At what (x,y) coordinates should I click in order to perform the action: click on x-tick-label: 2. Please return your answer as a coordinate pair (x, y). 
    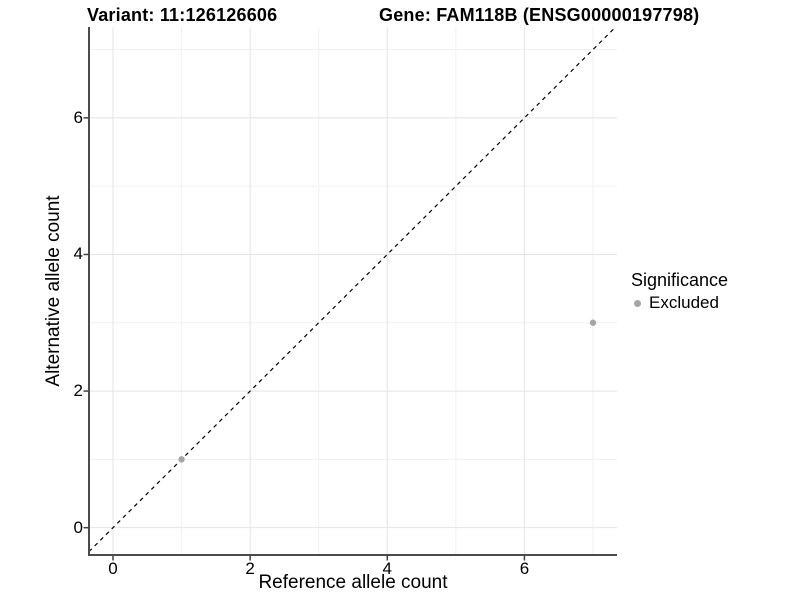
    Looking at the image, I should click on (250, 568).